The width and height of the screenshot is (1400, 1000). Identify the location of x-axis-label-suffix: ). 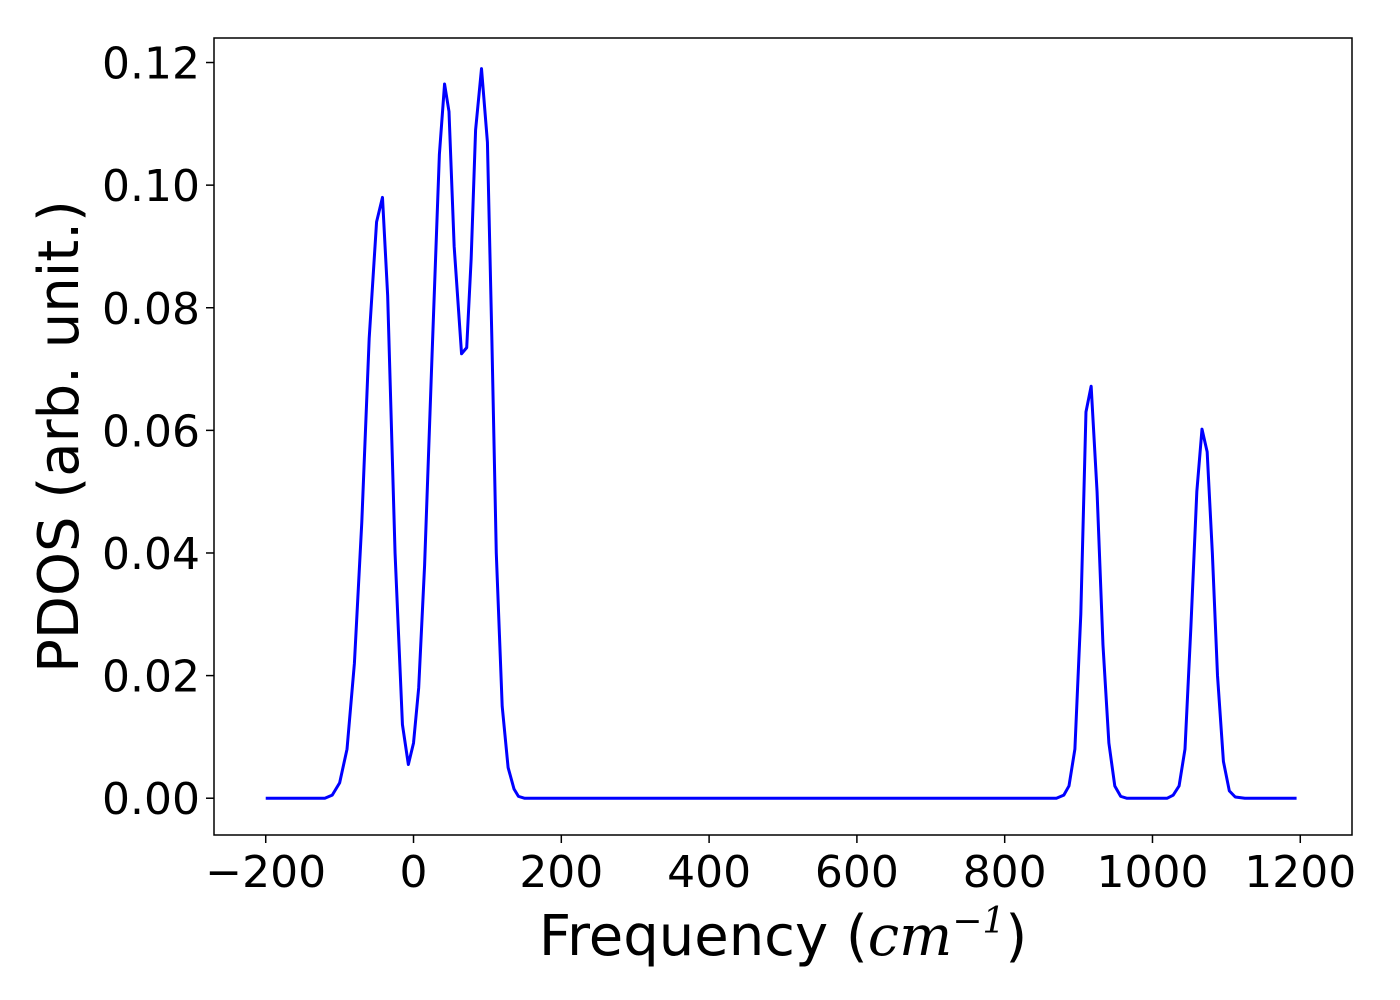
(1016, 936).